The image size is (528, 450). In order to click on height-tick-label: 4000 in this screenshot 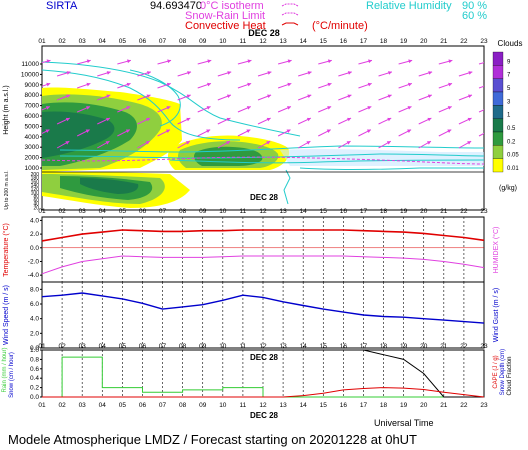, I will do `click(32, 137)`.